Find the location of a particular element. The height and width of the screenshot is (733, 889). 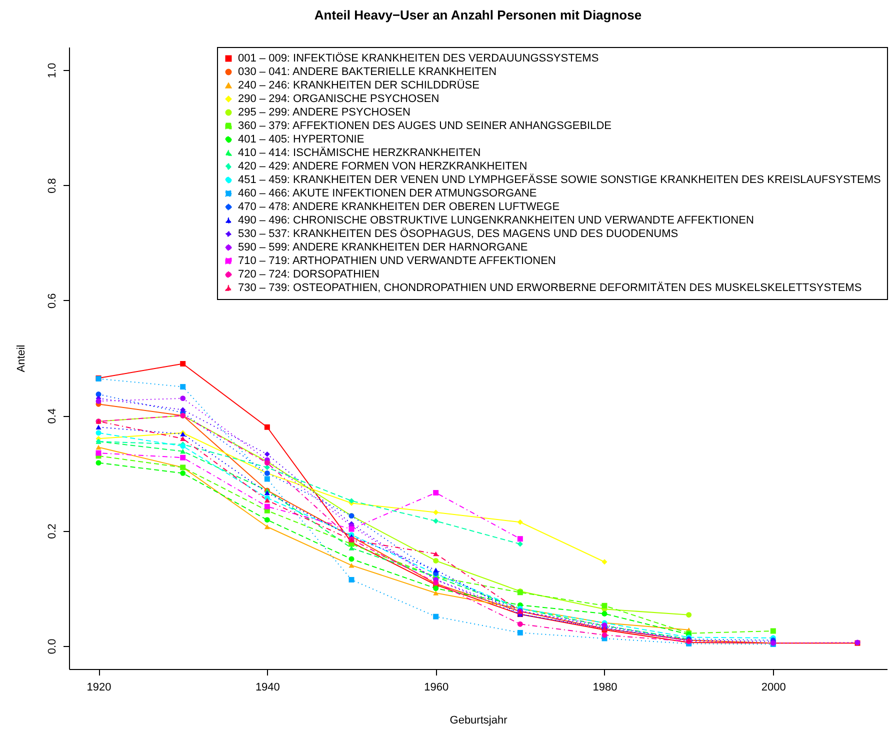

legend-label: 470 – 478: ANDERE KRANKHEITEN DER OBEREN LUFTWEGE is located at coordinates (399, 207).